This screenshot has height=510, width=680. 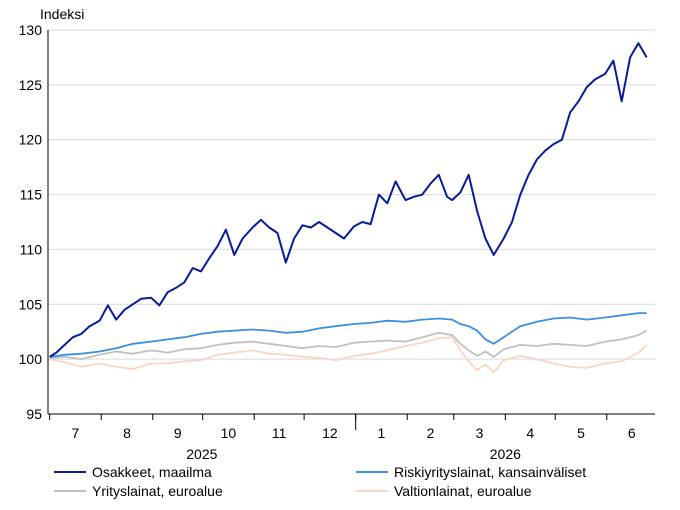 I want to click on legend-swatch-osakkeet, so click(x=70, y=472).